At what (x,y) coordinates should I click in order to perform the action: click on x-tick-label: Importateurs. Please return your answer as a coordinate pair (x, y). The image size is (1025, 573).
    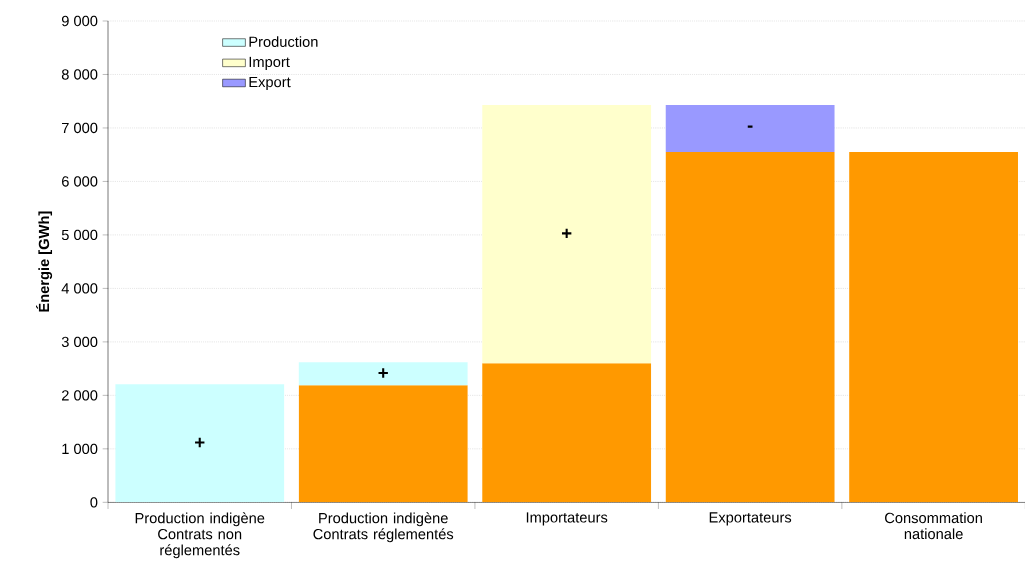
    Looking at the image, I should click on (567, 519).